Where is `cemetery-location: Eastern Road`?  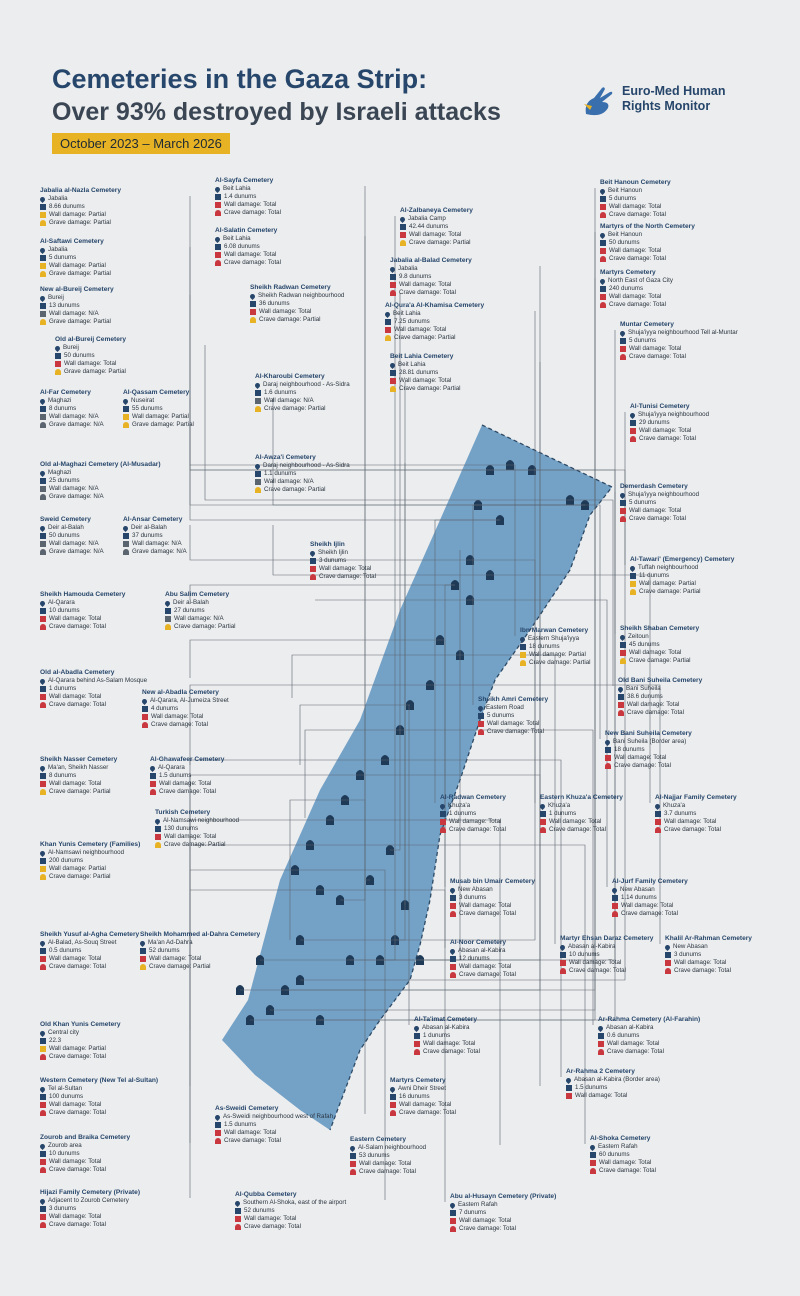
cemetery-location: Eastern Road is located at coordinates (505, 707).